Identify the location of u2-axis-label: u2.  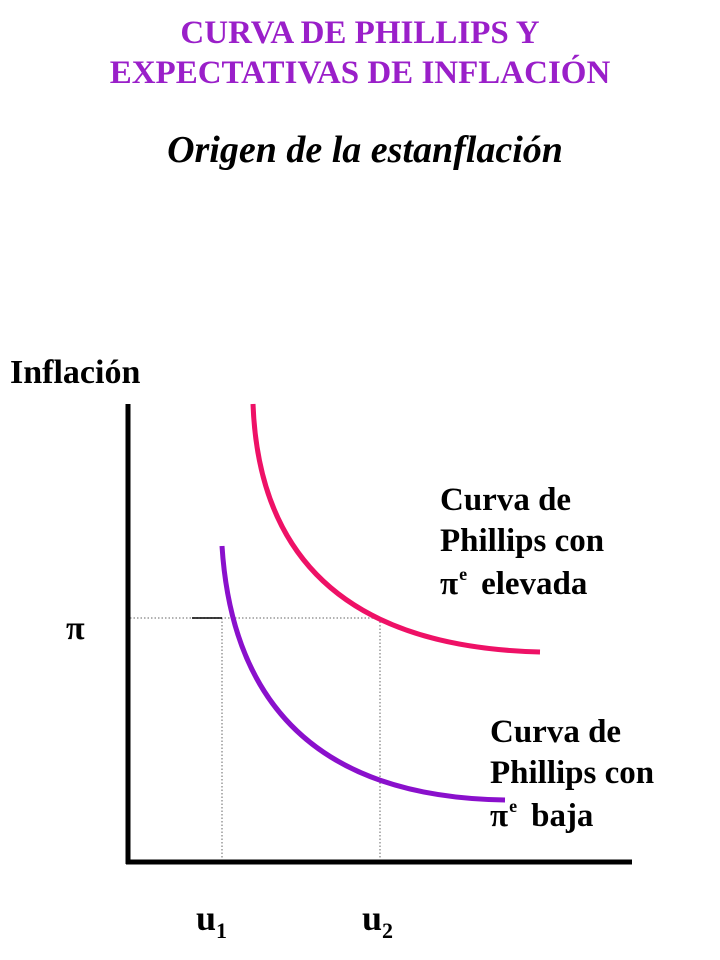
(377, 920).